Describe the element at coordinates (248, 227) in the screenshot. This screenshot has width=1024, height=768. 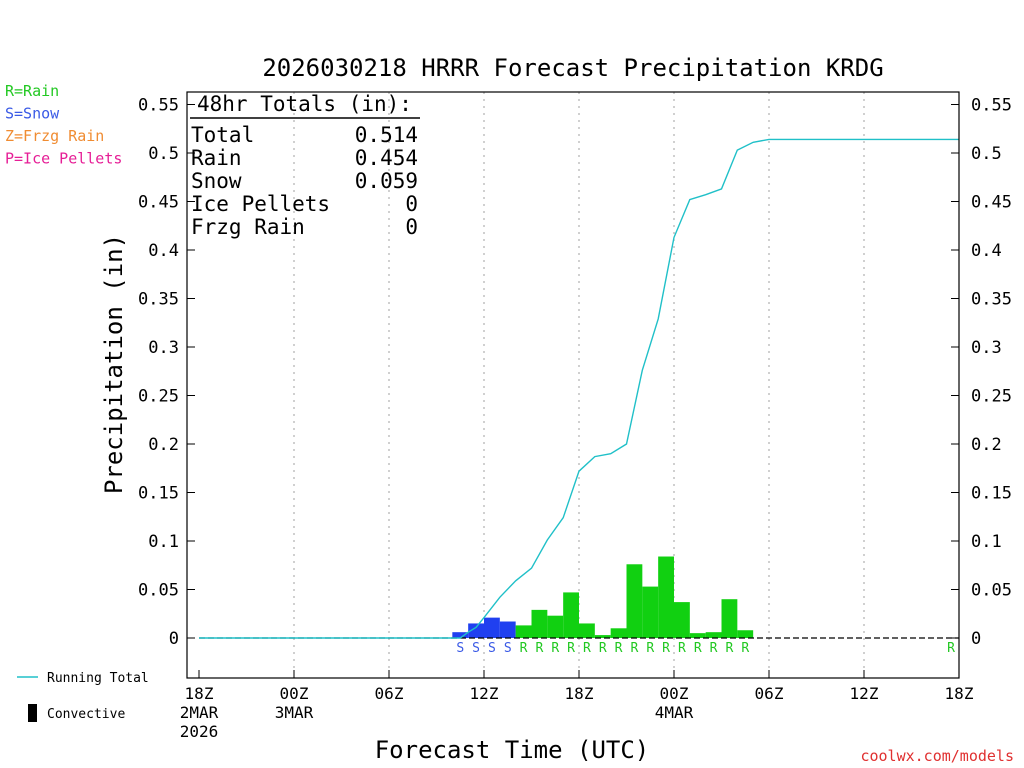
I see `totals-label: Frzg Rain` at that location.